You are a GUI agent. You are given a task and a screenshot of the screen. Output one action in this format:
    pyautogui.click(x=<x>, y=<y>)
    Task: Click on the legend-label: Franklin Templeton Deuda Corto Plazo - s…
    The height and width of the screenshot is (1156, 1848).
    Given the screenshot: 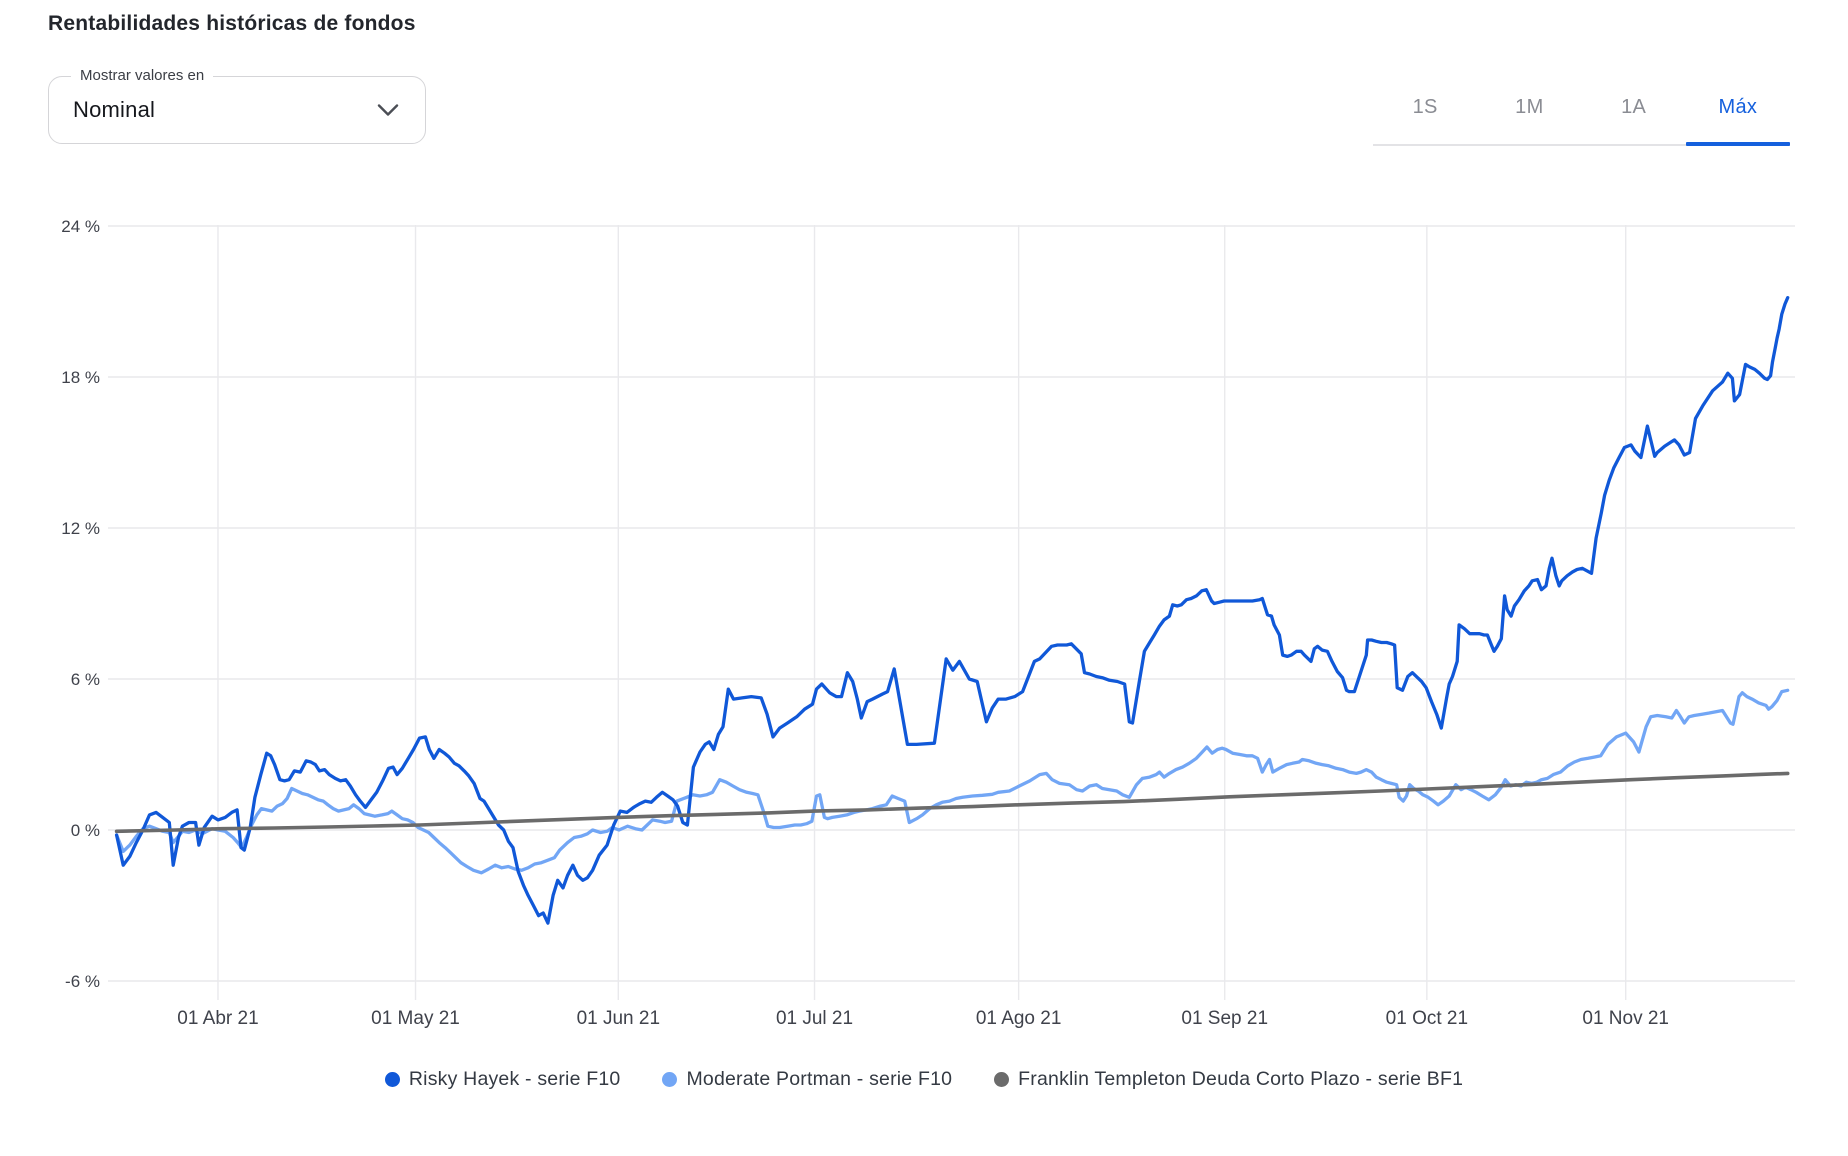 What is the action you would take?
    pyautogui.click(x=1241, y=1079)
    